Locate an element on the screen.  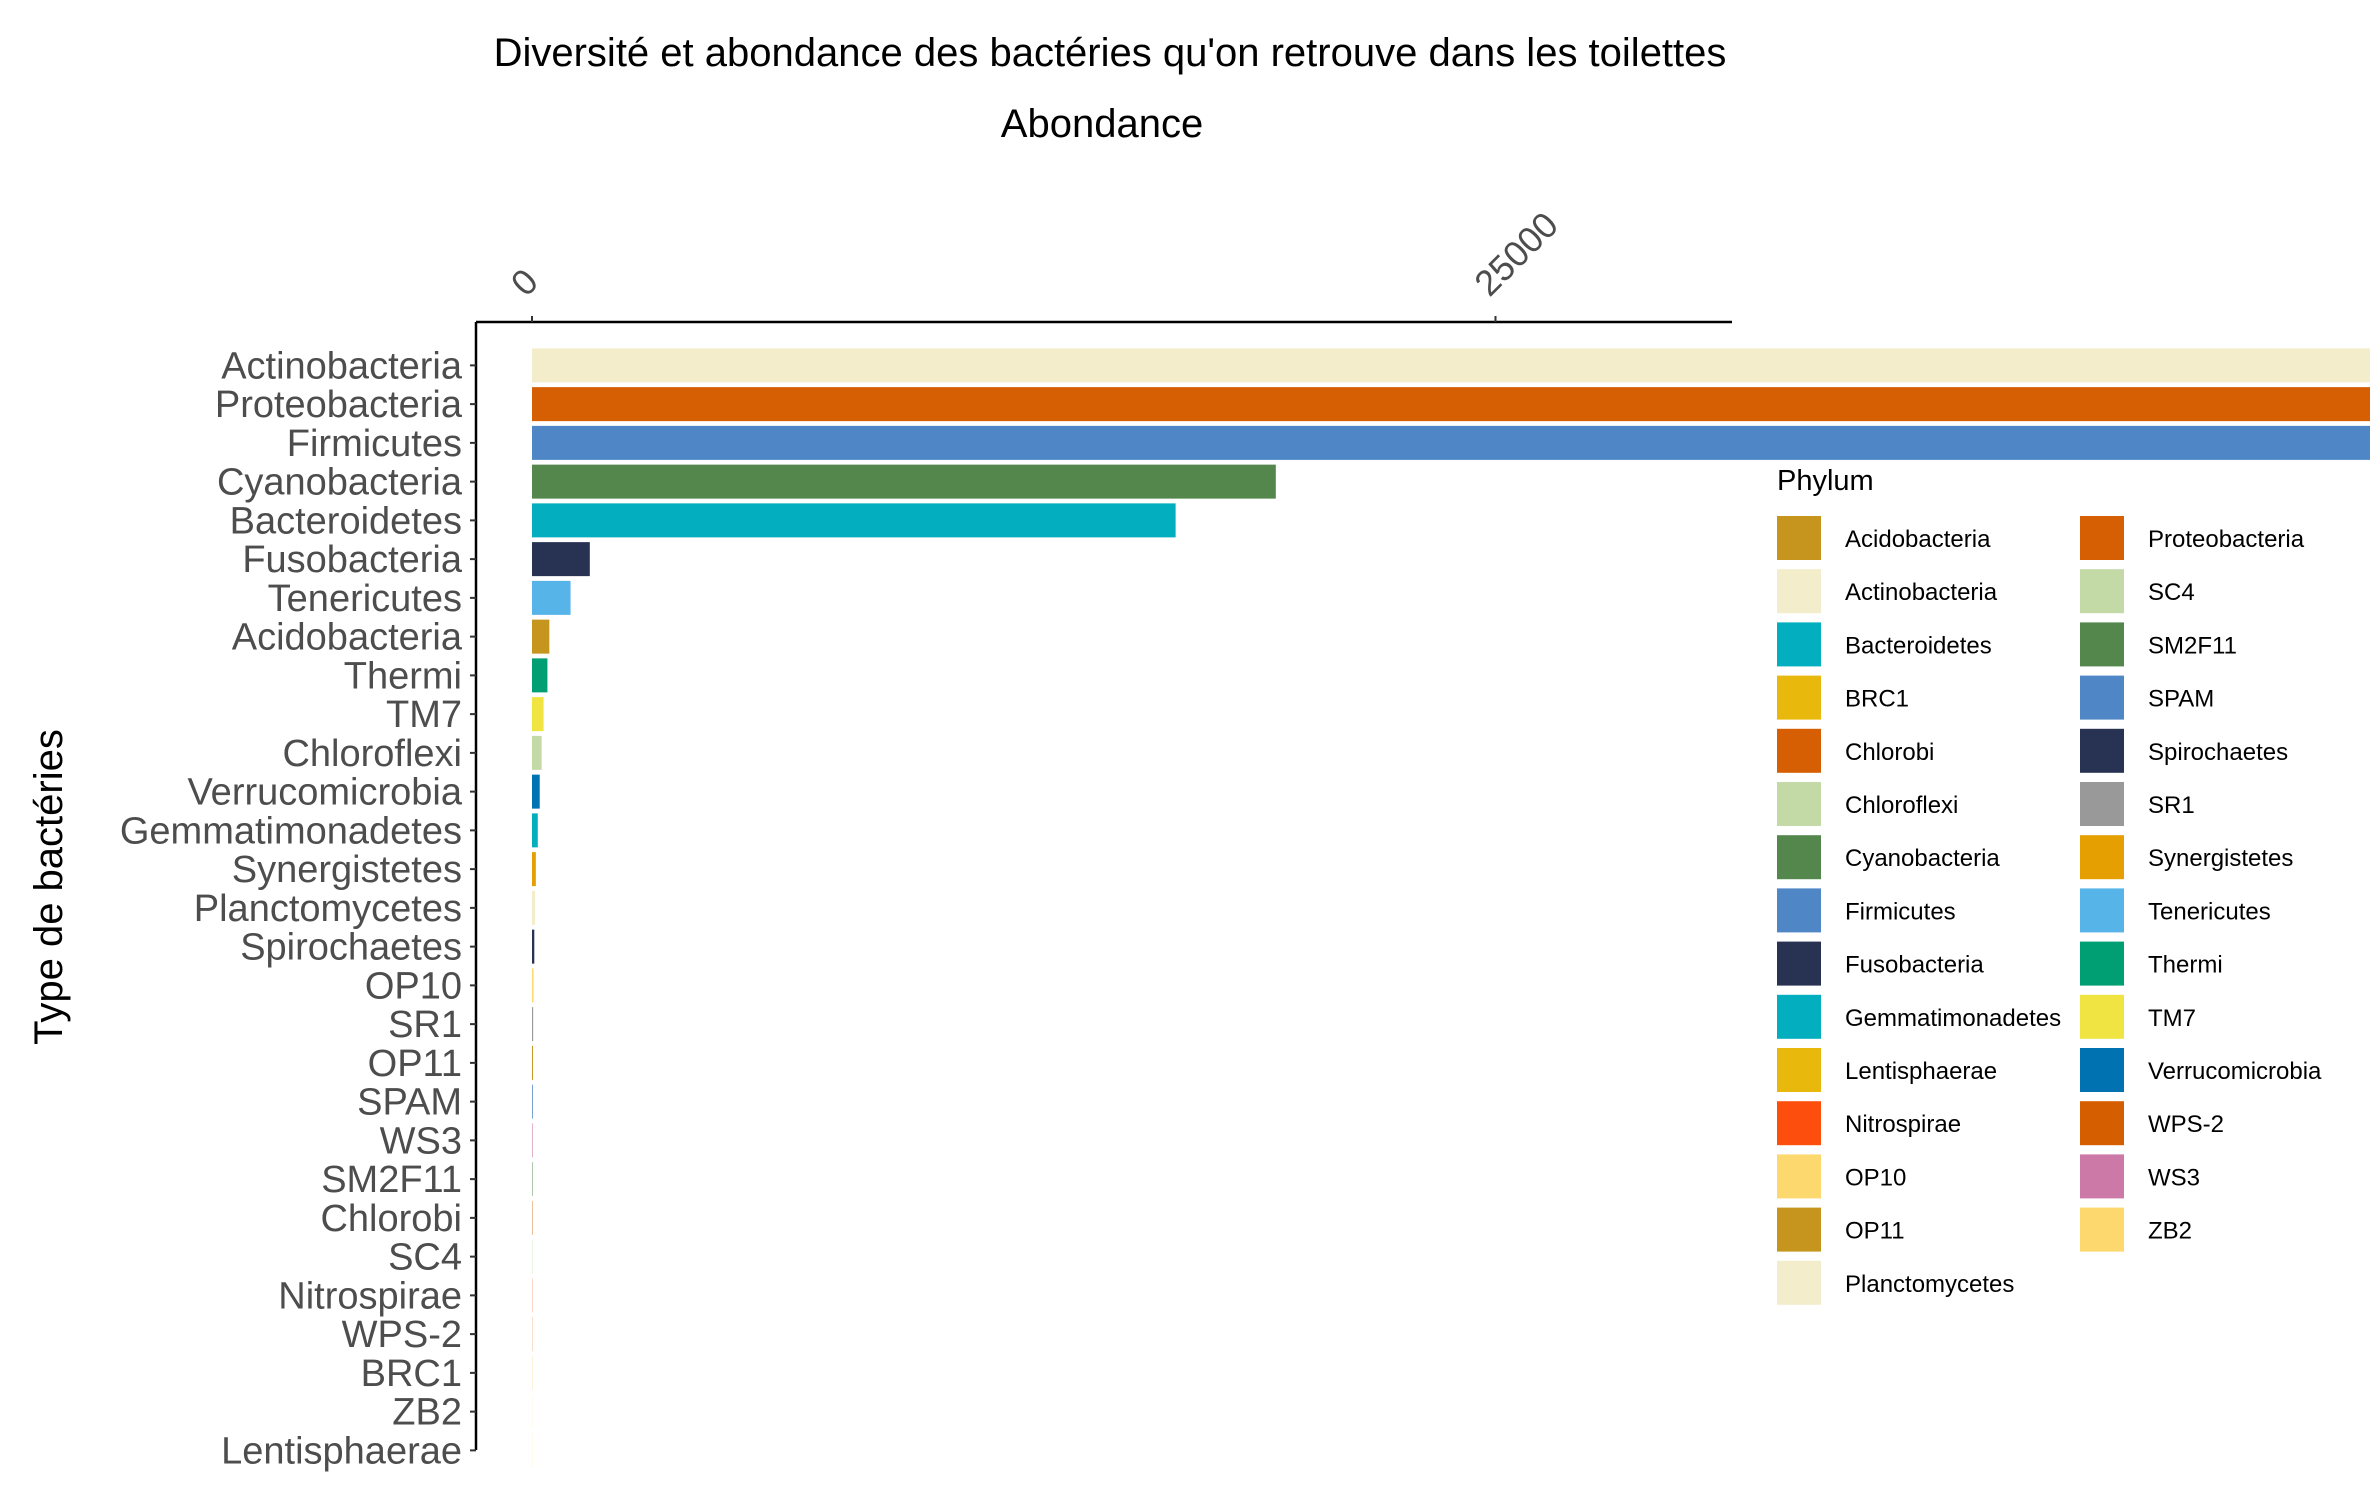
y-tick-label: Gemmatimonadetes is located at coordinates (291, 831).